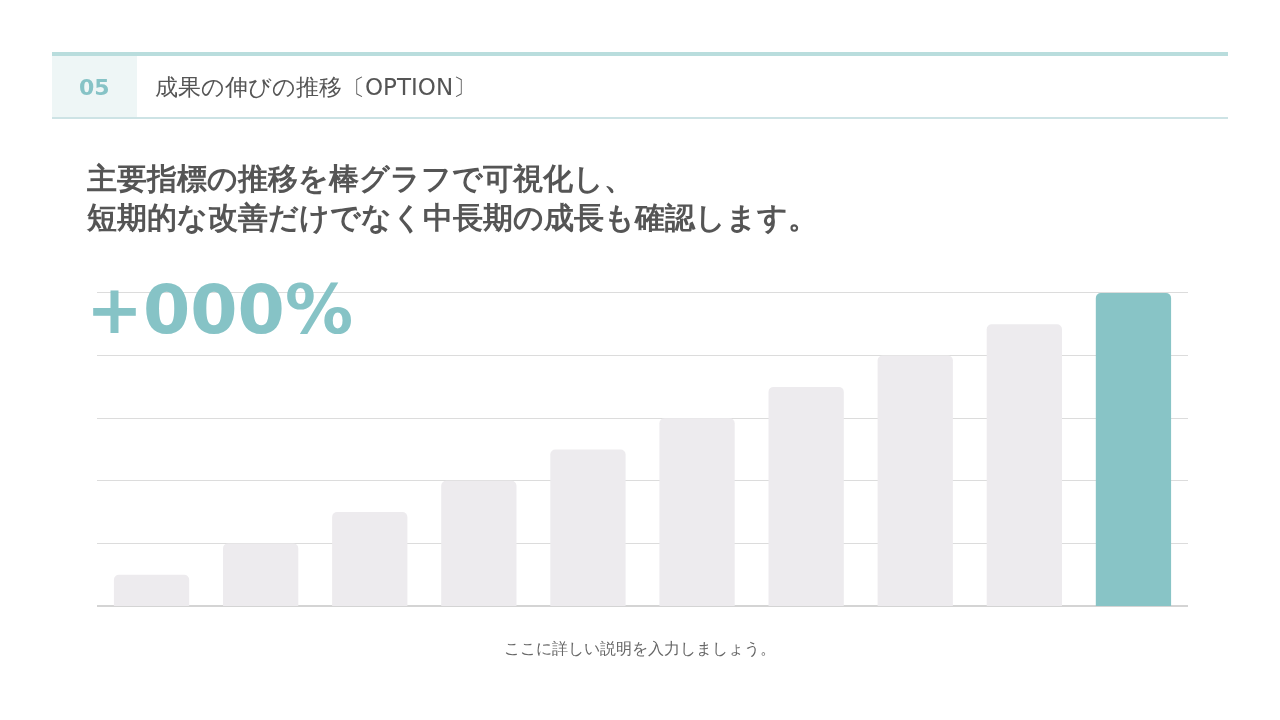 This screenshot has width=1280, height=720. Describe the element at coordinates (220, 309) in the screenshot. I see `annotation: +000%` at that location.